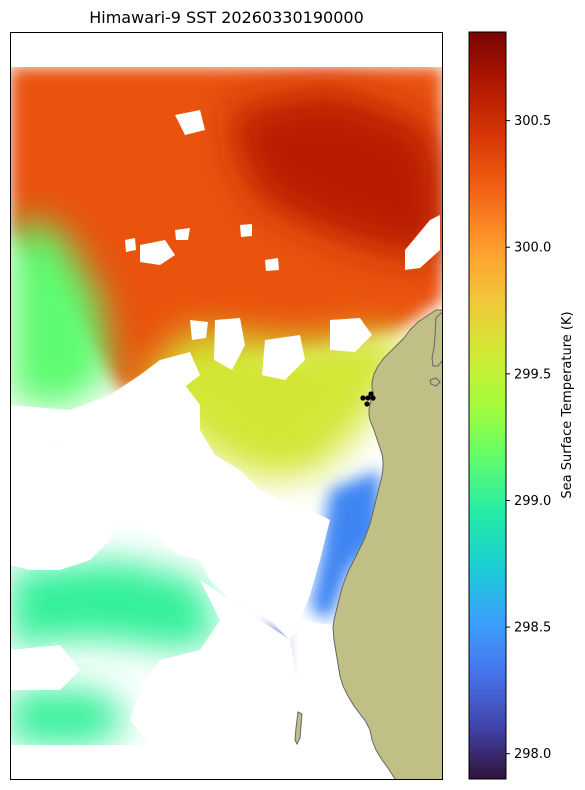 The height and width of the screenshot is (790, 585). What do you see at coordinates (298, 728) in the screenshot?
I see `island-small` at bounding box center [298, 728].